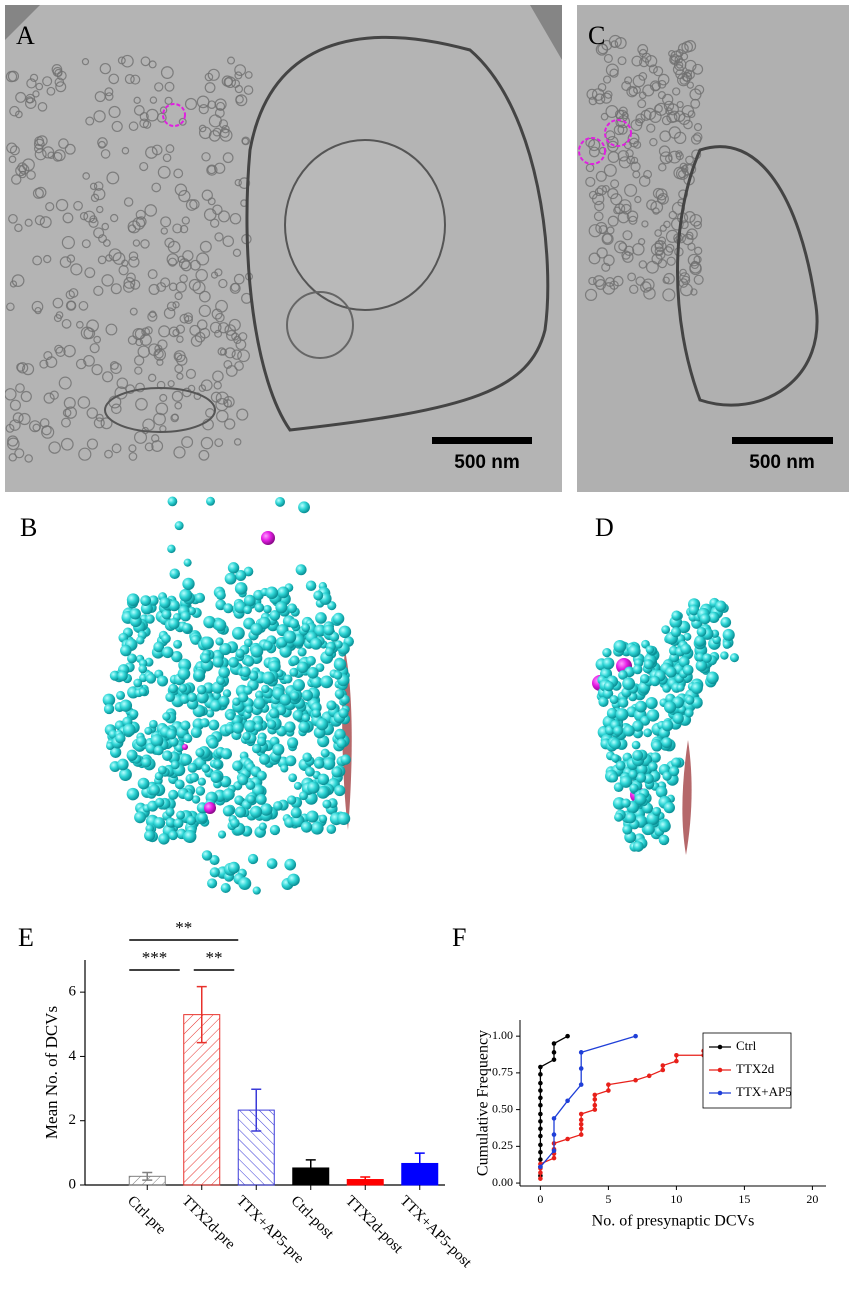  I want to click on scale-bar-label: 500 nm, so click(486, 462).